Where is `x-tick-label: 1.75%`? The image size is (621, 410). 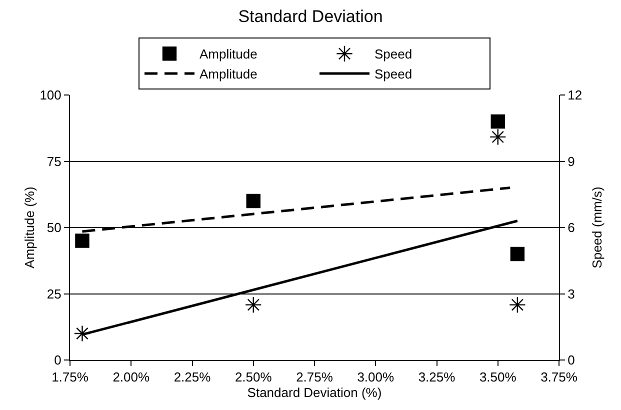
x-tick-label: 1.75% is located at coordinates (70, 377).